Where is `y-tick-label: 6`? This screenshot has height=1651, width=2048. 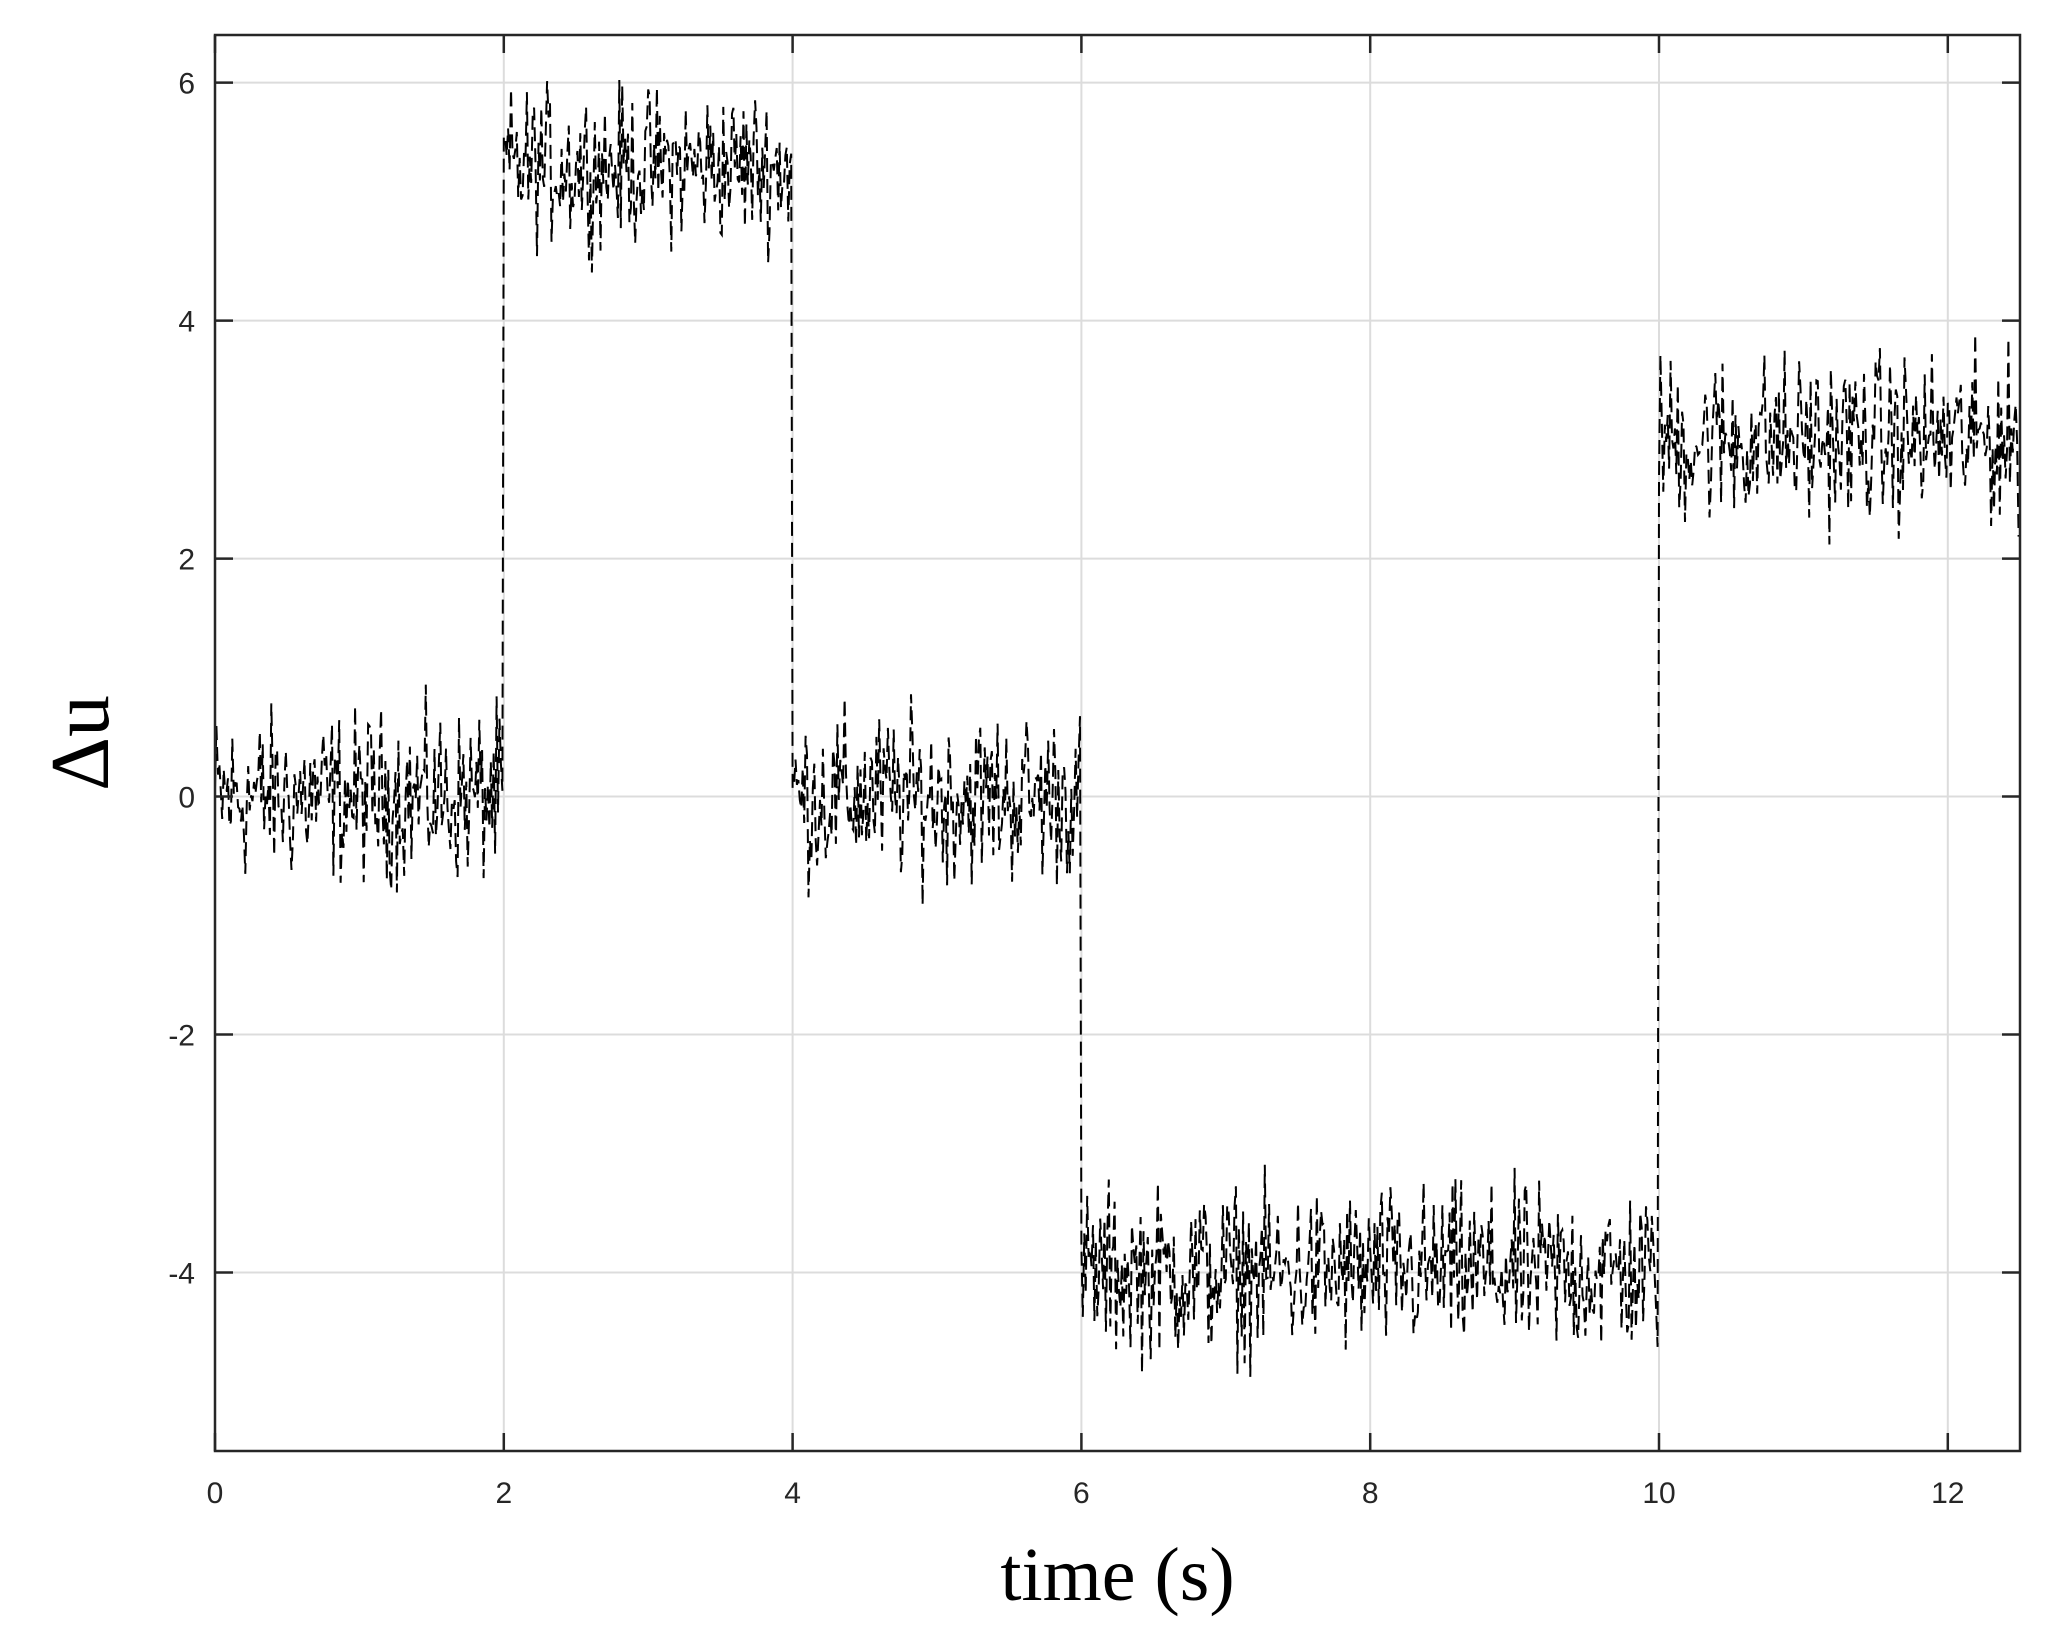
y-tick-label: 6 is located at coordinates (186, 84).